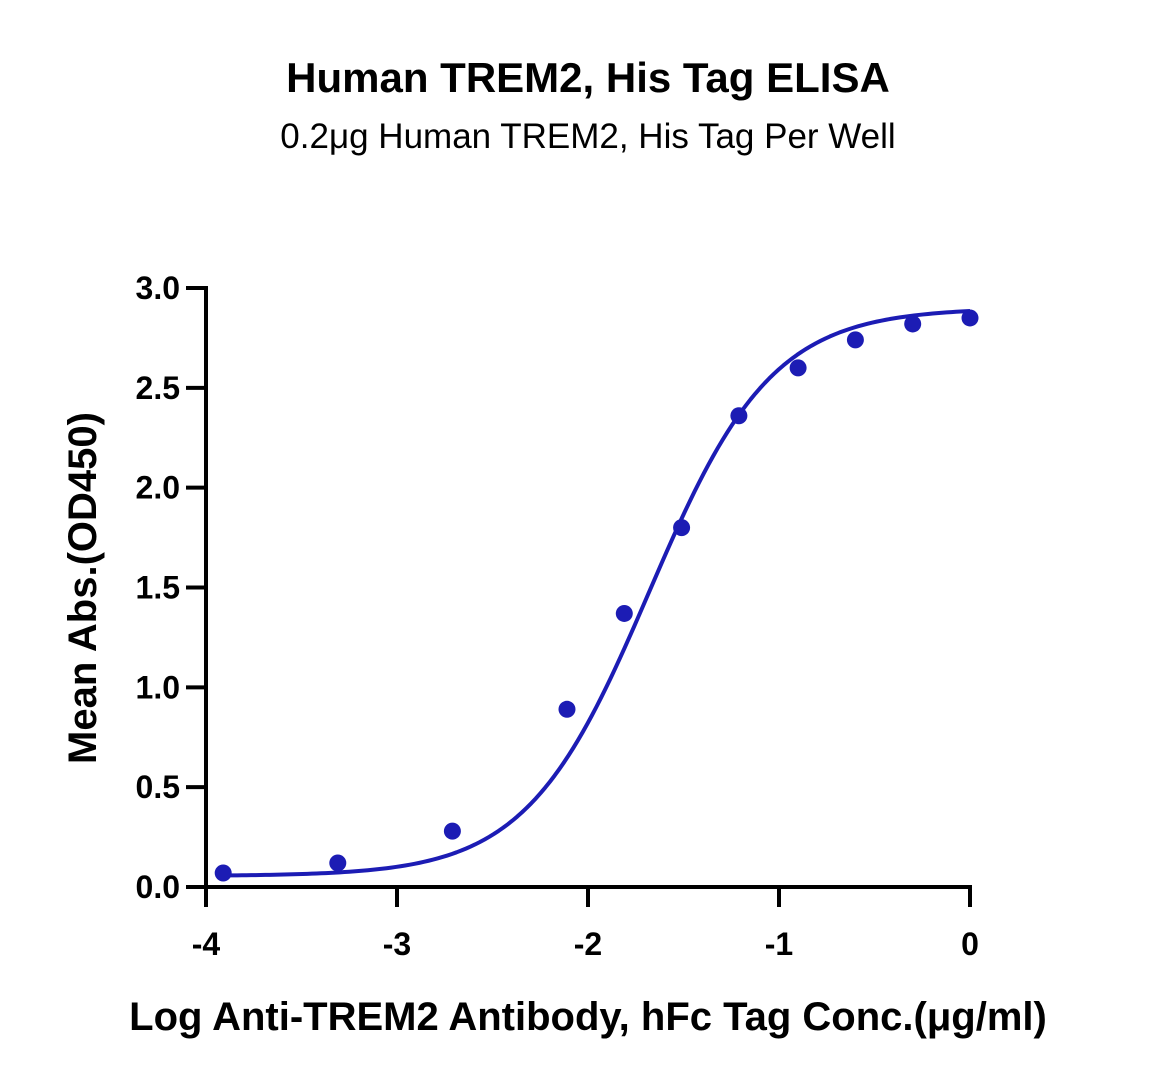 This screenshot has width=1176, height=1087. I want to click on chart-title: Human TREM2, His Tag ELISA, so click(588, 77).